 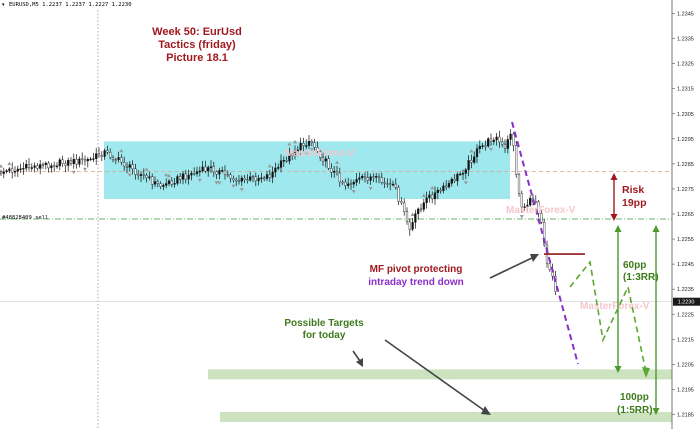 I want to click on watermark-1: MasterForex-V, so click(x=320, y=153).